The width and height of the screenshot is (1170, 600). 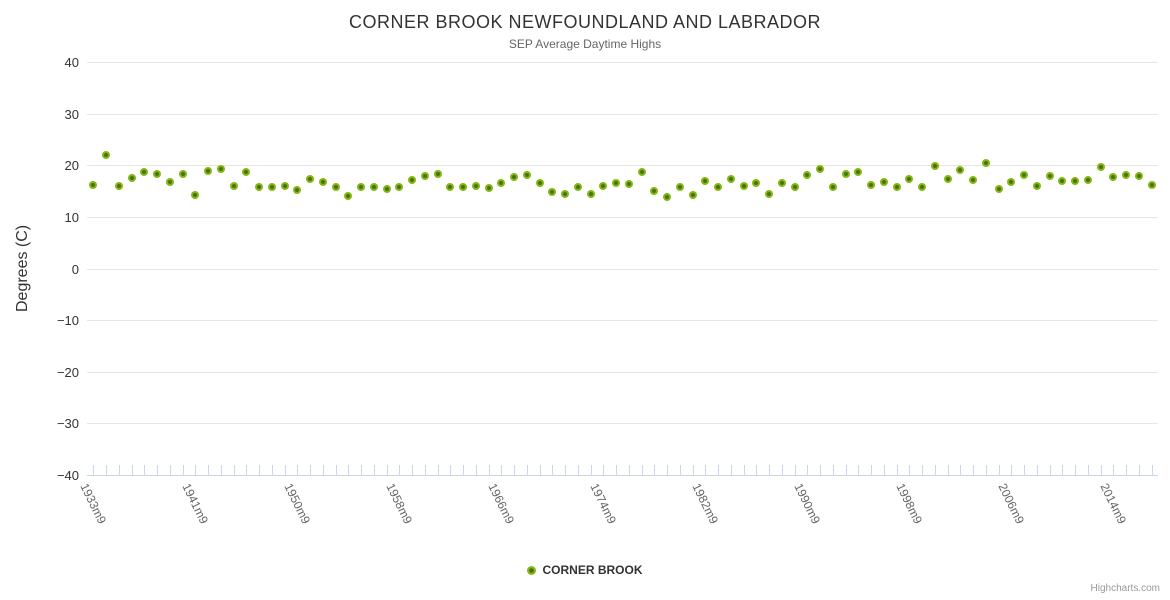 I want to click on x-axis-tick-label: 2014m9, so click(x=1113, y=504).